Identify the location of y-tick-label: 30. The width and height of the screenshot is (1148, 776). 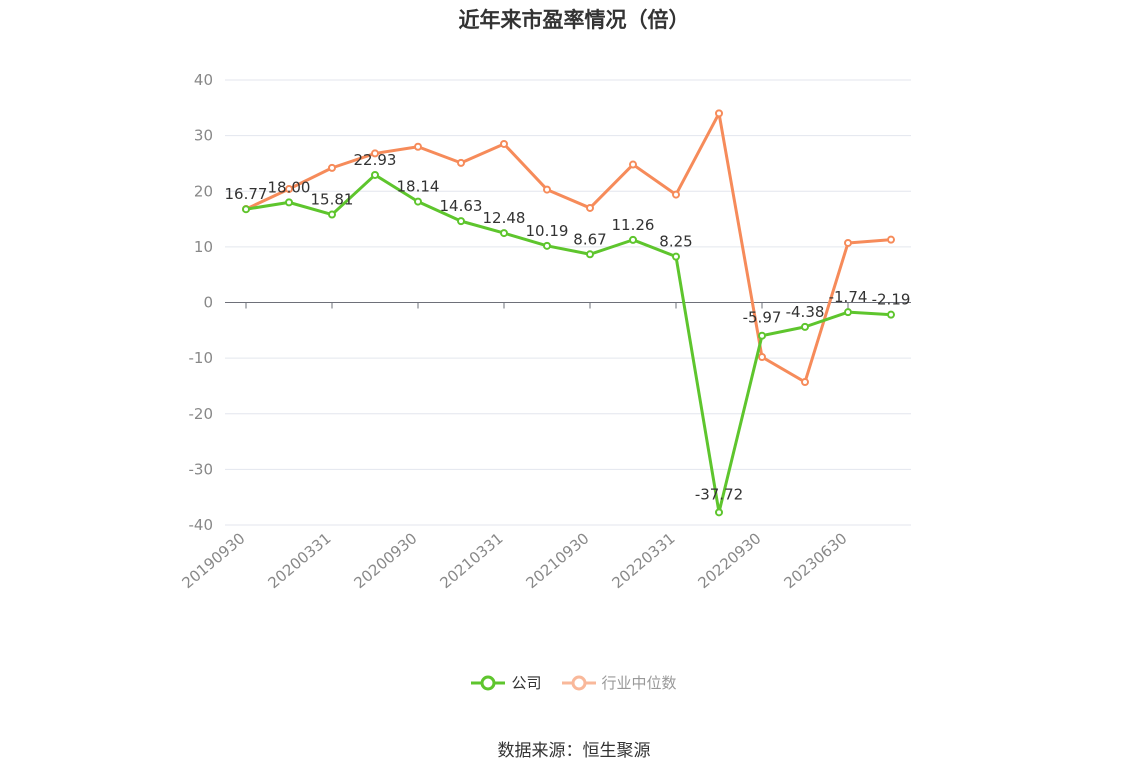
(203, 136).